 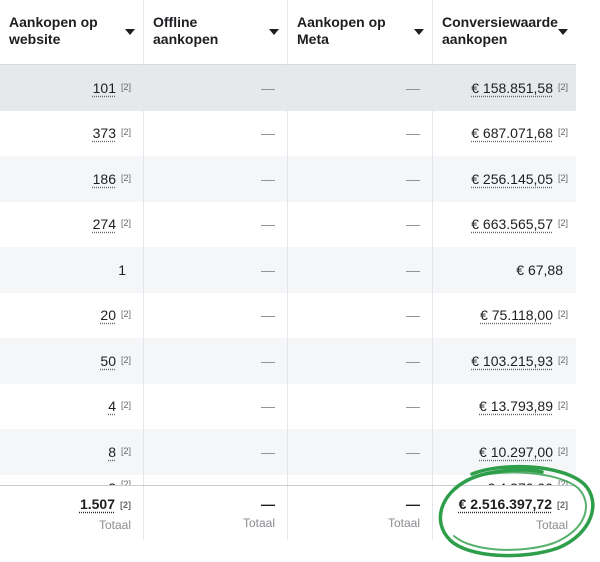 I want to click on total-offline-purchases-cell: — Totaal, so click(x=216, y=513).